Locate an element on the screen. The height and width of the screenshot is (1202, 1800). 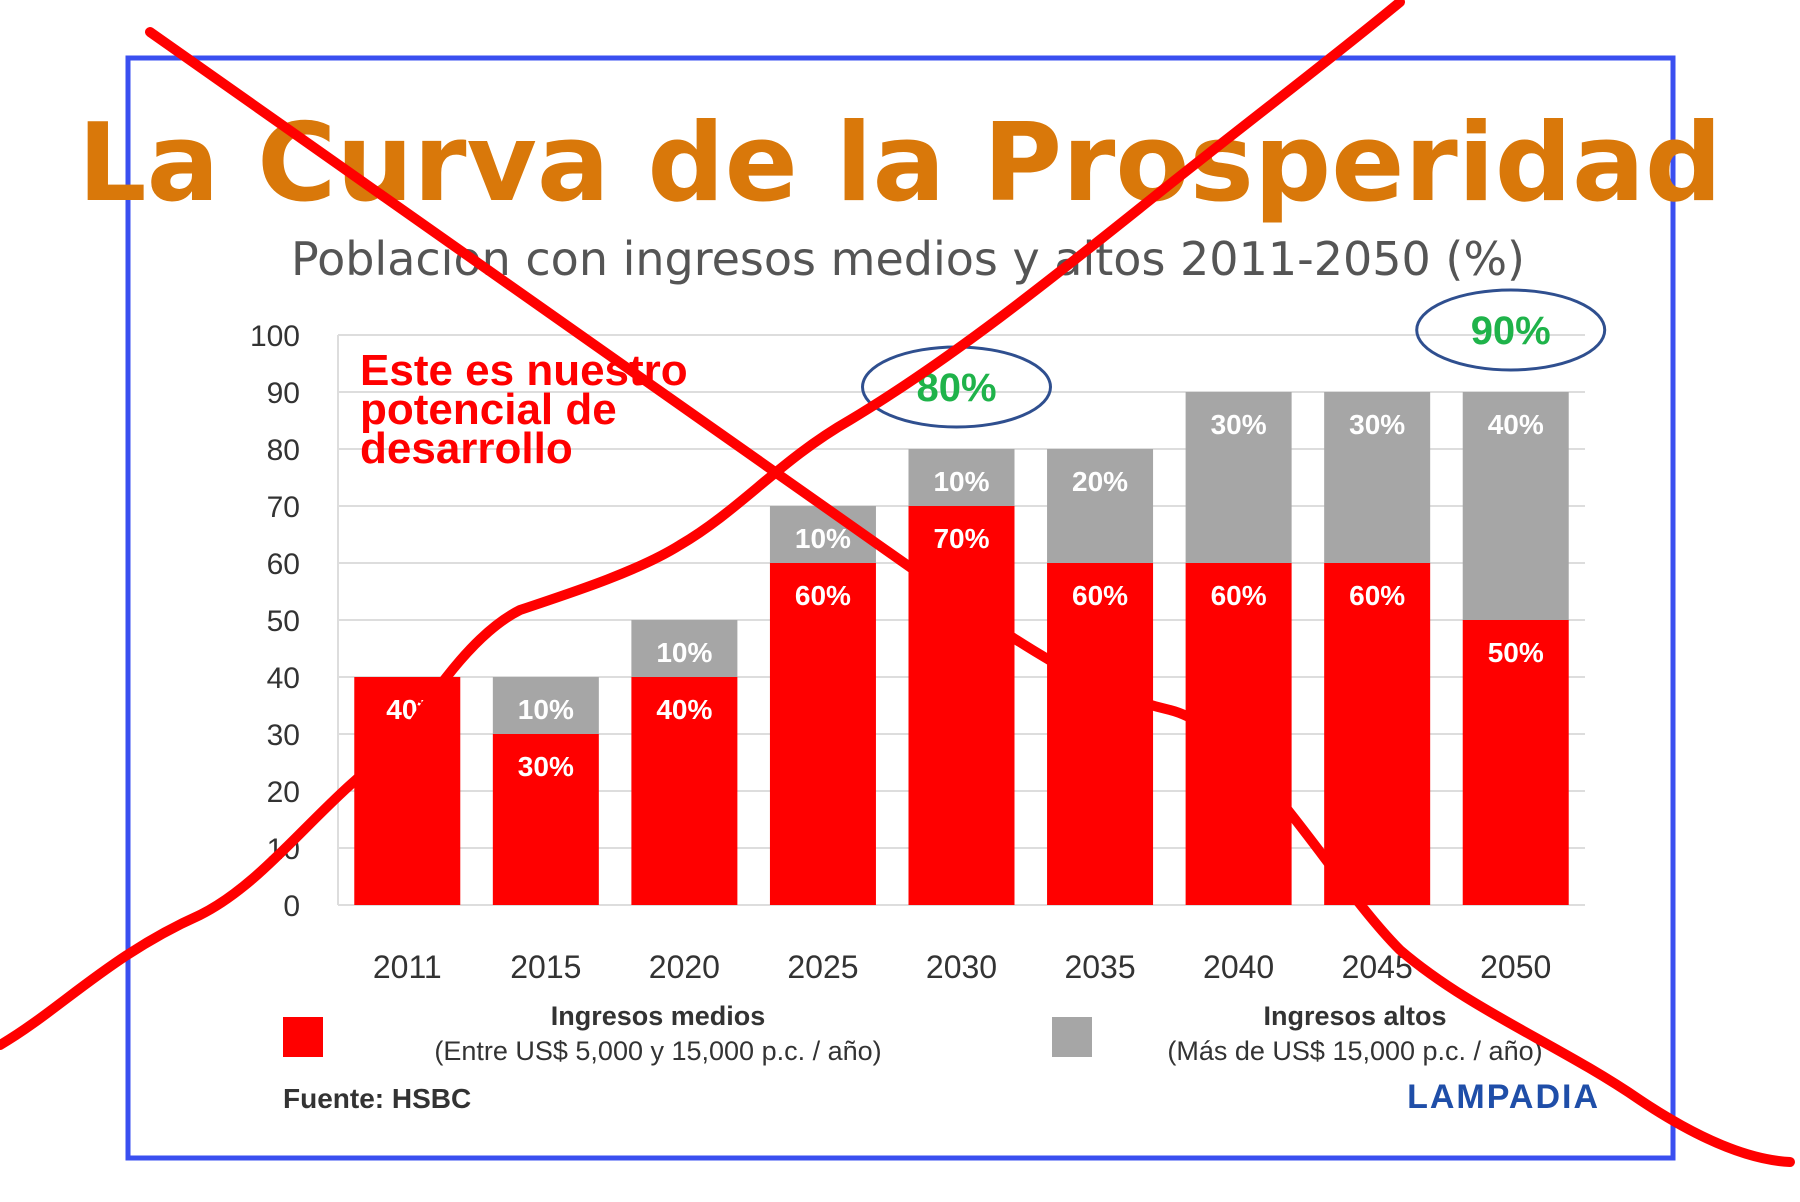
bar-label-medios: 40% is located at coordinates (684, 709).